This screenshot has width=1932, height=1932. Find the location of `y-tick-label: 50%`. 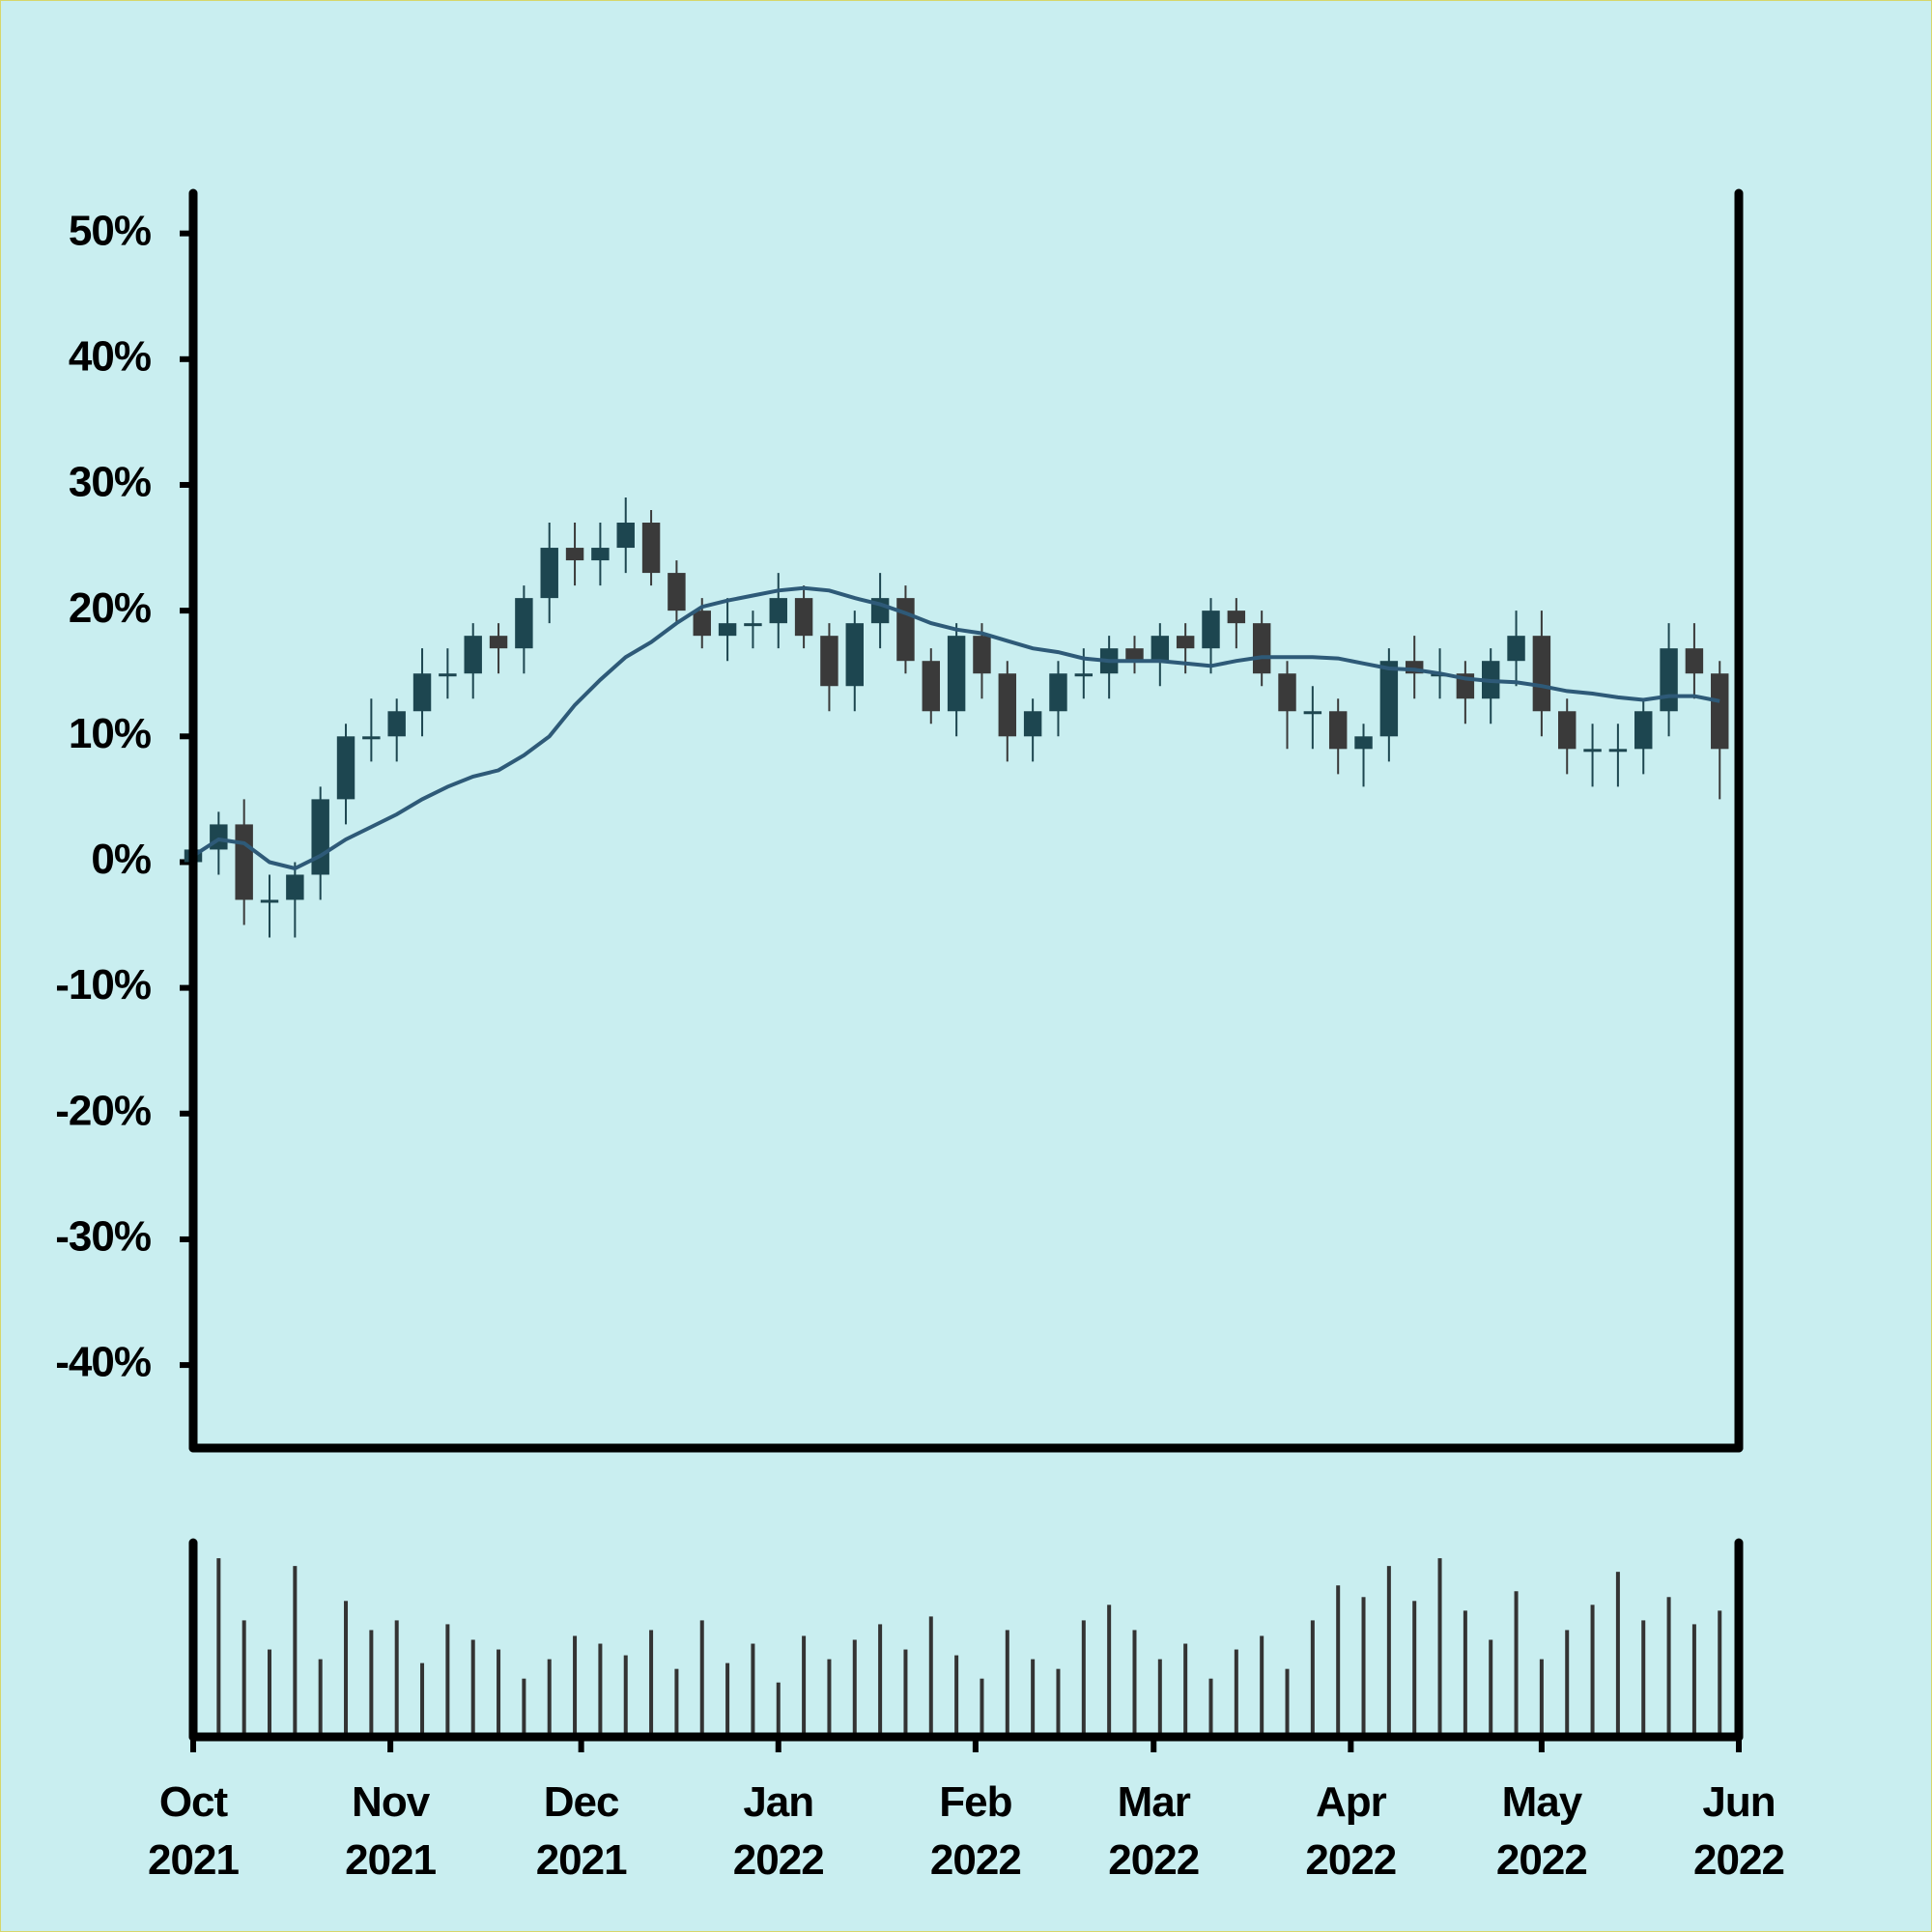

y-tick-label: 50% is located at coordinates (110, 230).